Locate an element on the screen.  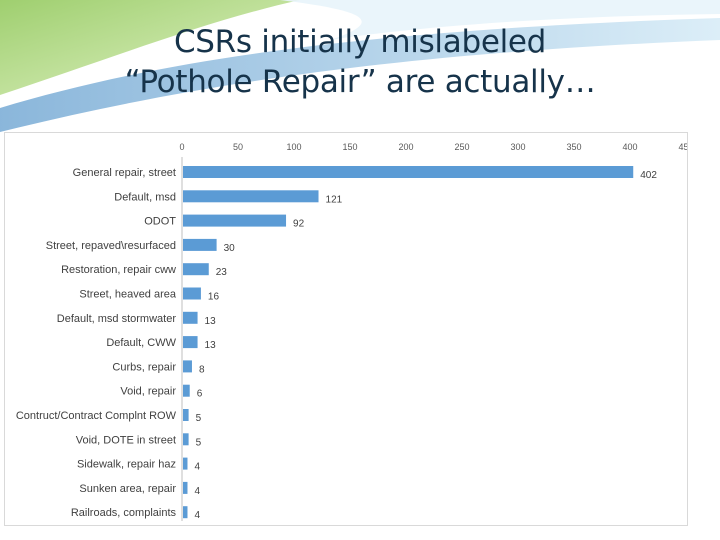
category-label: Default, msd is located at coordinates (145, 197).